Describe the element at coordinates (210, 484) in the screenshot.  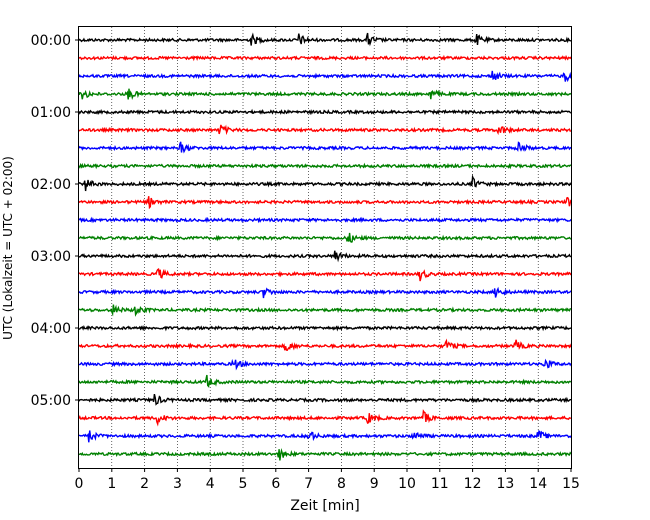
I see `x-tick-label: 4` at that location.